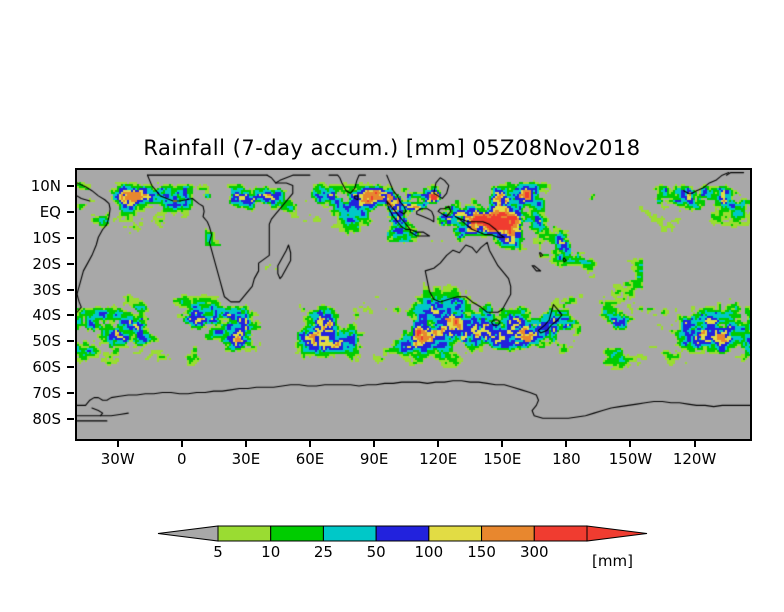 This screenshot has height=612, width=784. Describe the element at coordinates (429, 552) in the screenshot. I see `colorbar-tick-label: 100` at that location.